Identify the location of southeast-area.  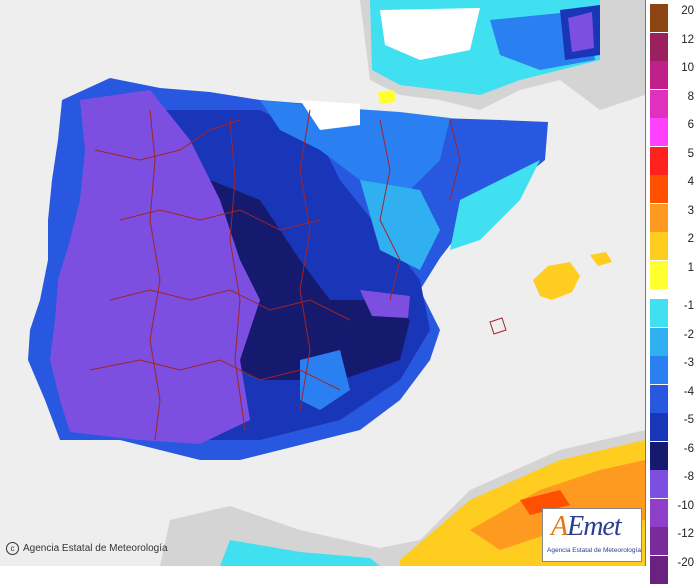
(325, 380).